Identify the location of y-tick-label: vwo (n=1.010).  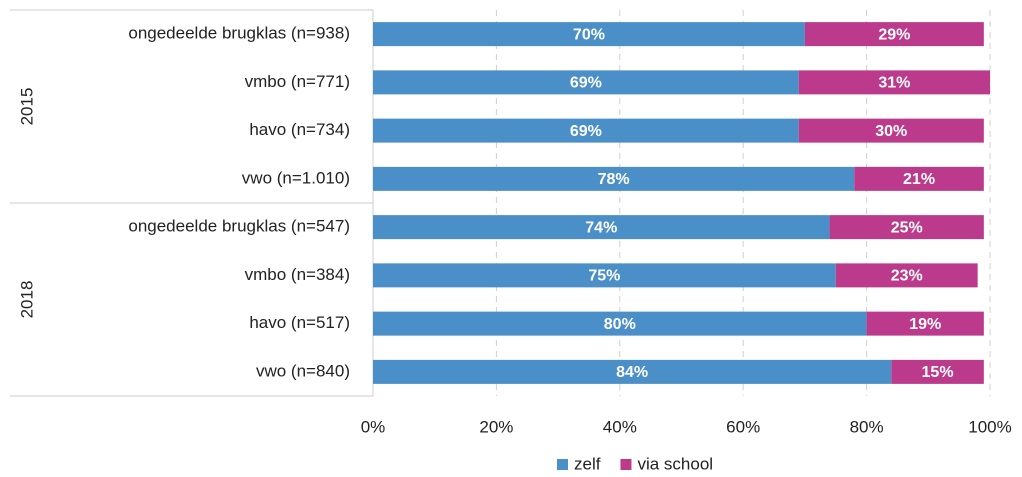
(296, 177).